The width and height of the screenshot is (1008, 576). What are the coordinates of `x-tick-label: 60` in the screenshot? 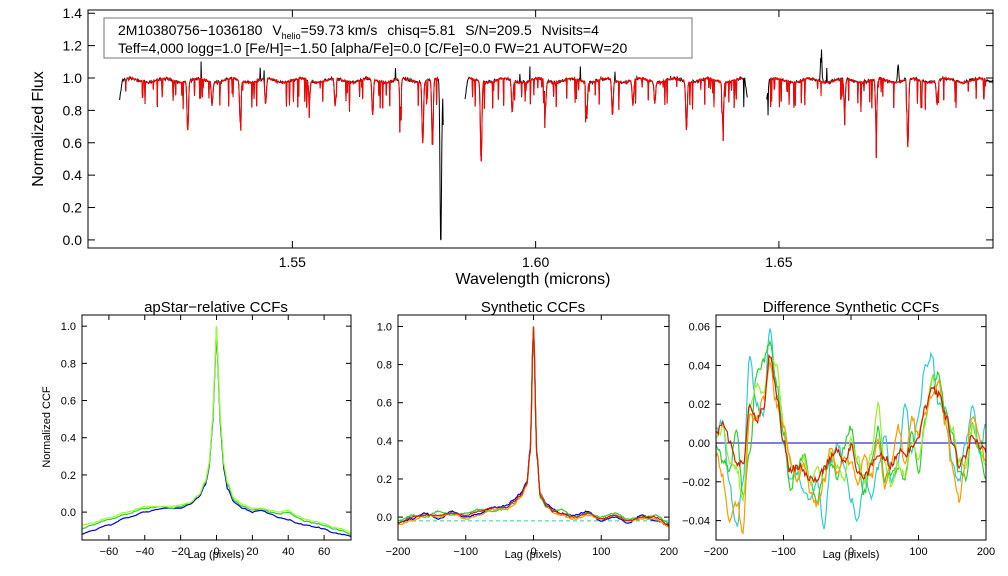 It's located at (324, 552).